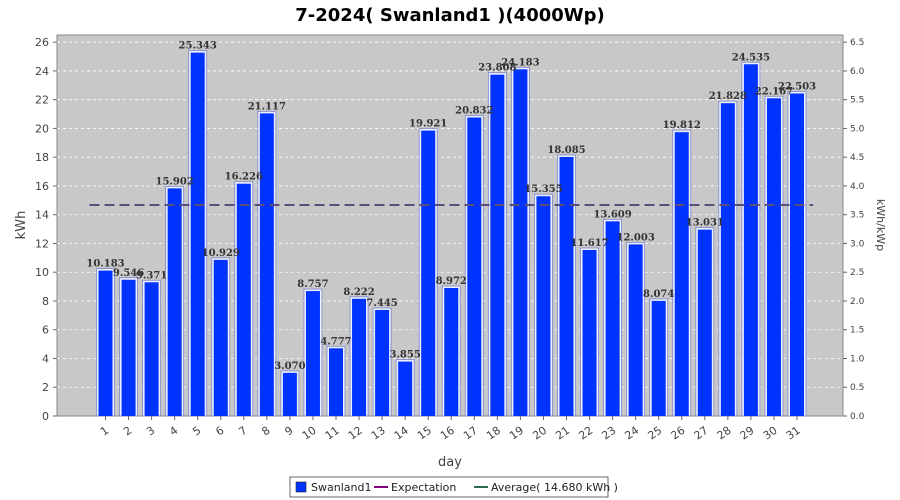  What do you see at coordinates (566, 150) in the screenshot?
I see `data-label: 18.085` at bounding box center [566, 150].